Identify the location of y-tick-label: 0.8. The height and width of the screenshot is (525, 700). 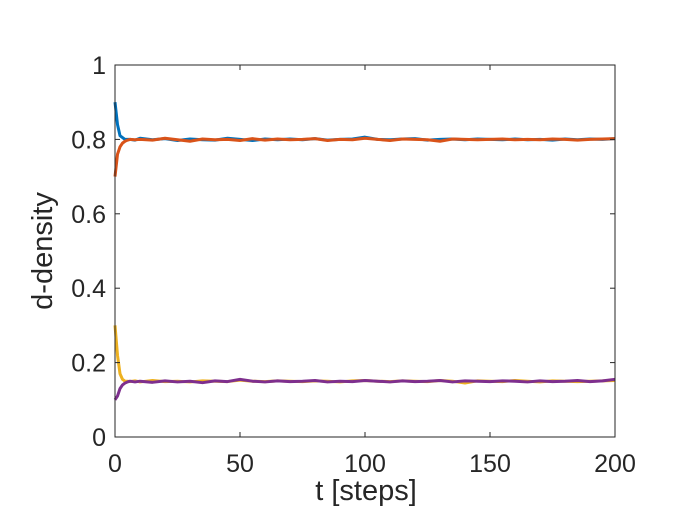
(88, 140).